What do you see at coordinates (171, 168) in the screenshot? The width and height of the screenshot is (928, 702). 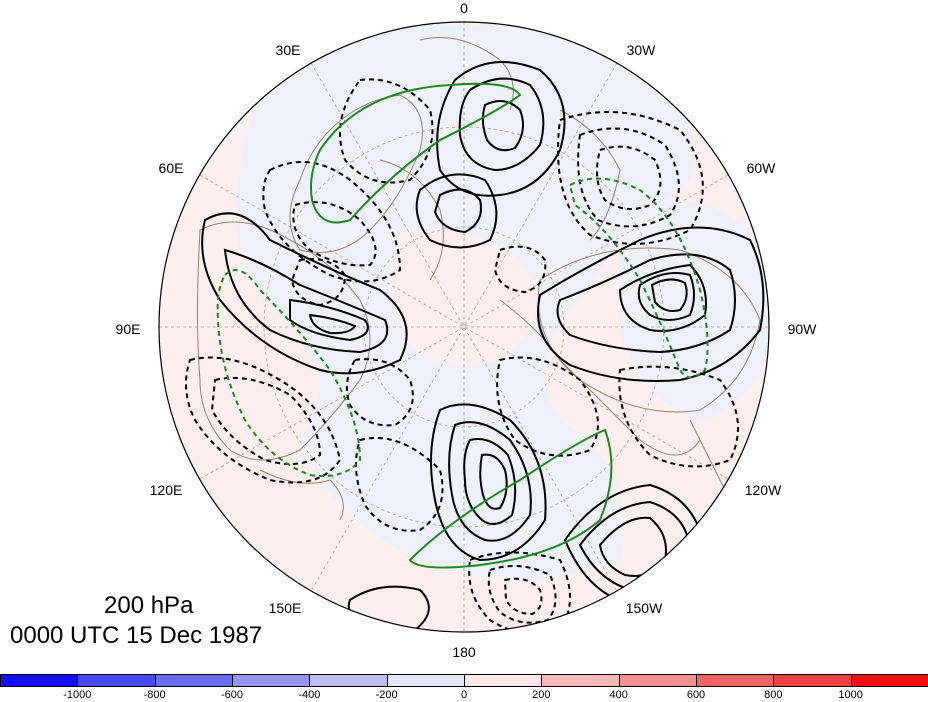 I see `longitude-label: 60E` at bounding box center [171, 168].